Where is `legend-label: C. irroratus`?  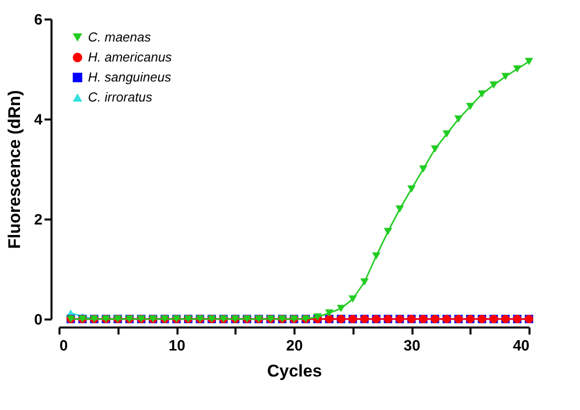 legend-label: C. irroratus is located at coordinates (120, 97).